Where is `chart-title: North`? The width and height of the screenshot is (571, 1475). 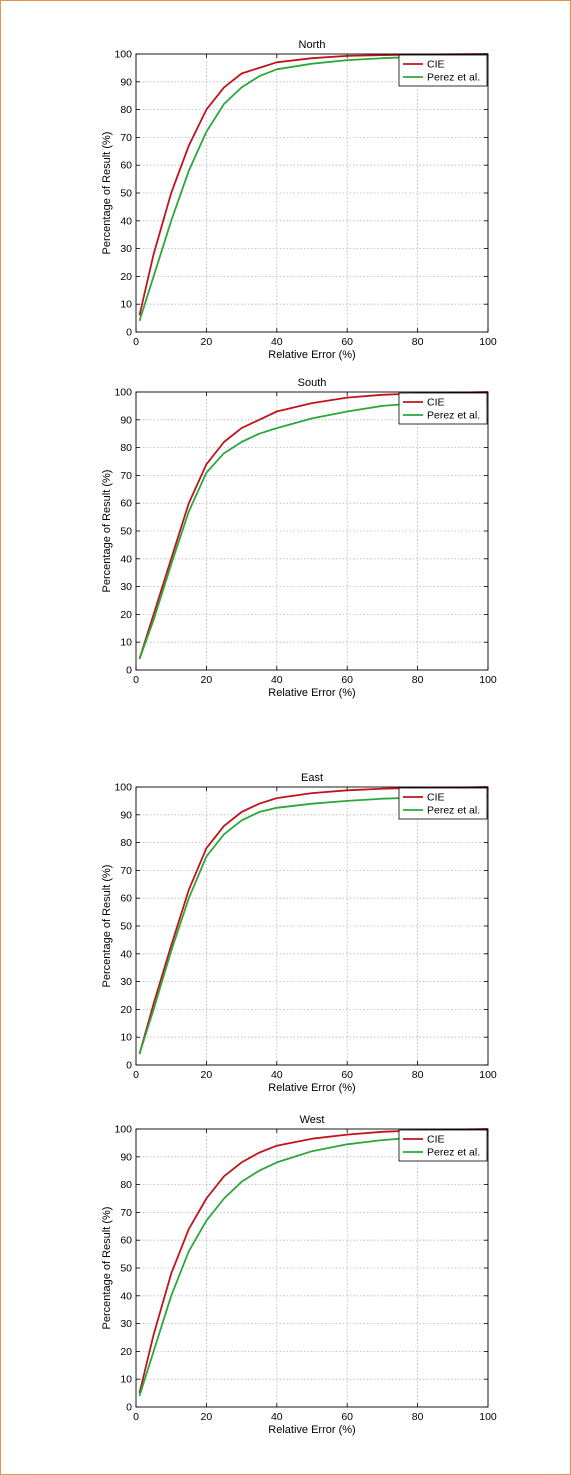 chart-title: North is located at coordinates (312, 45).